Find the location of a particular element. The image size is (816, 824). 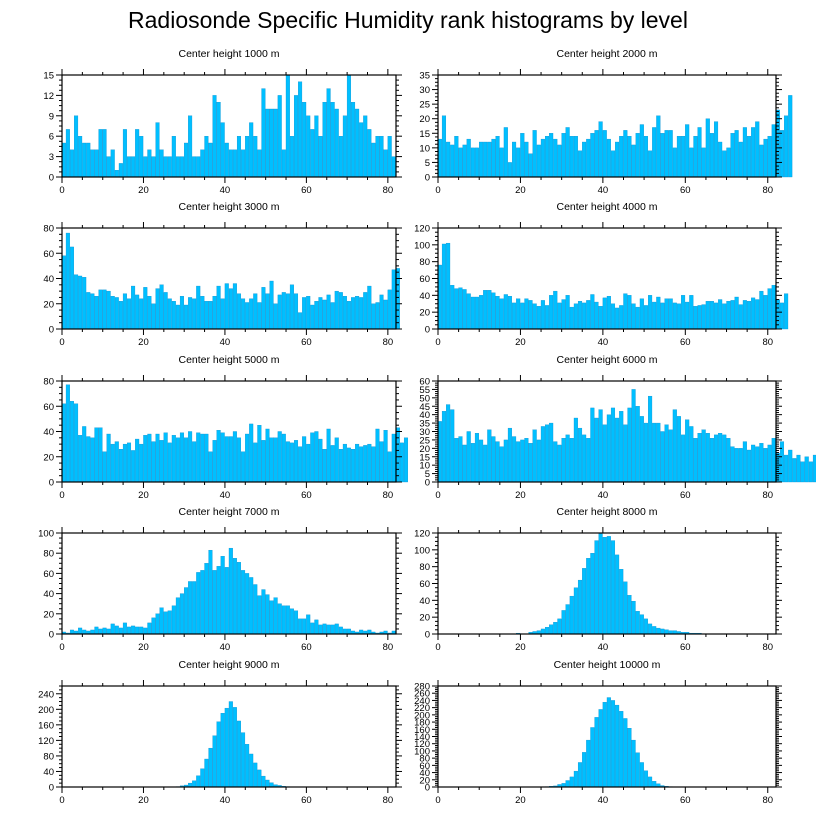

y-tick-label: 10 is located at coordinates (424, 466).